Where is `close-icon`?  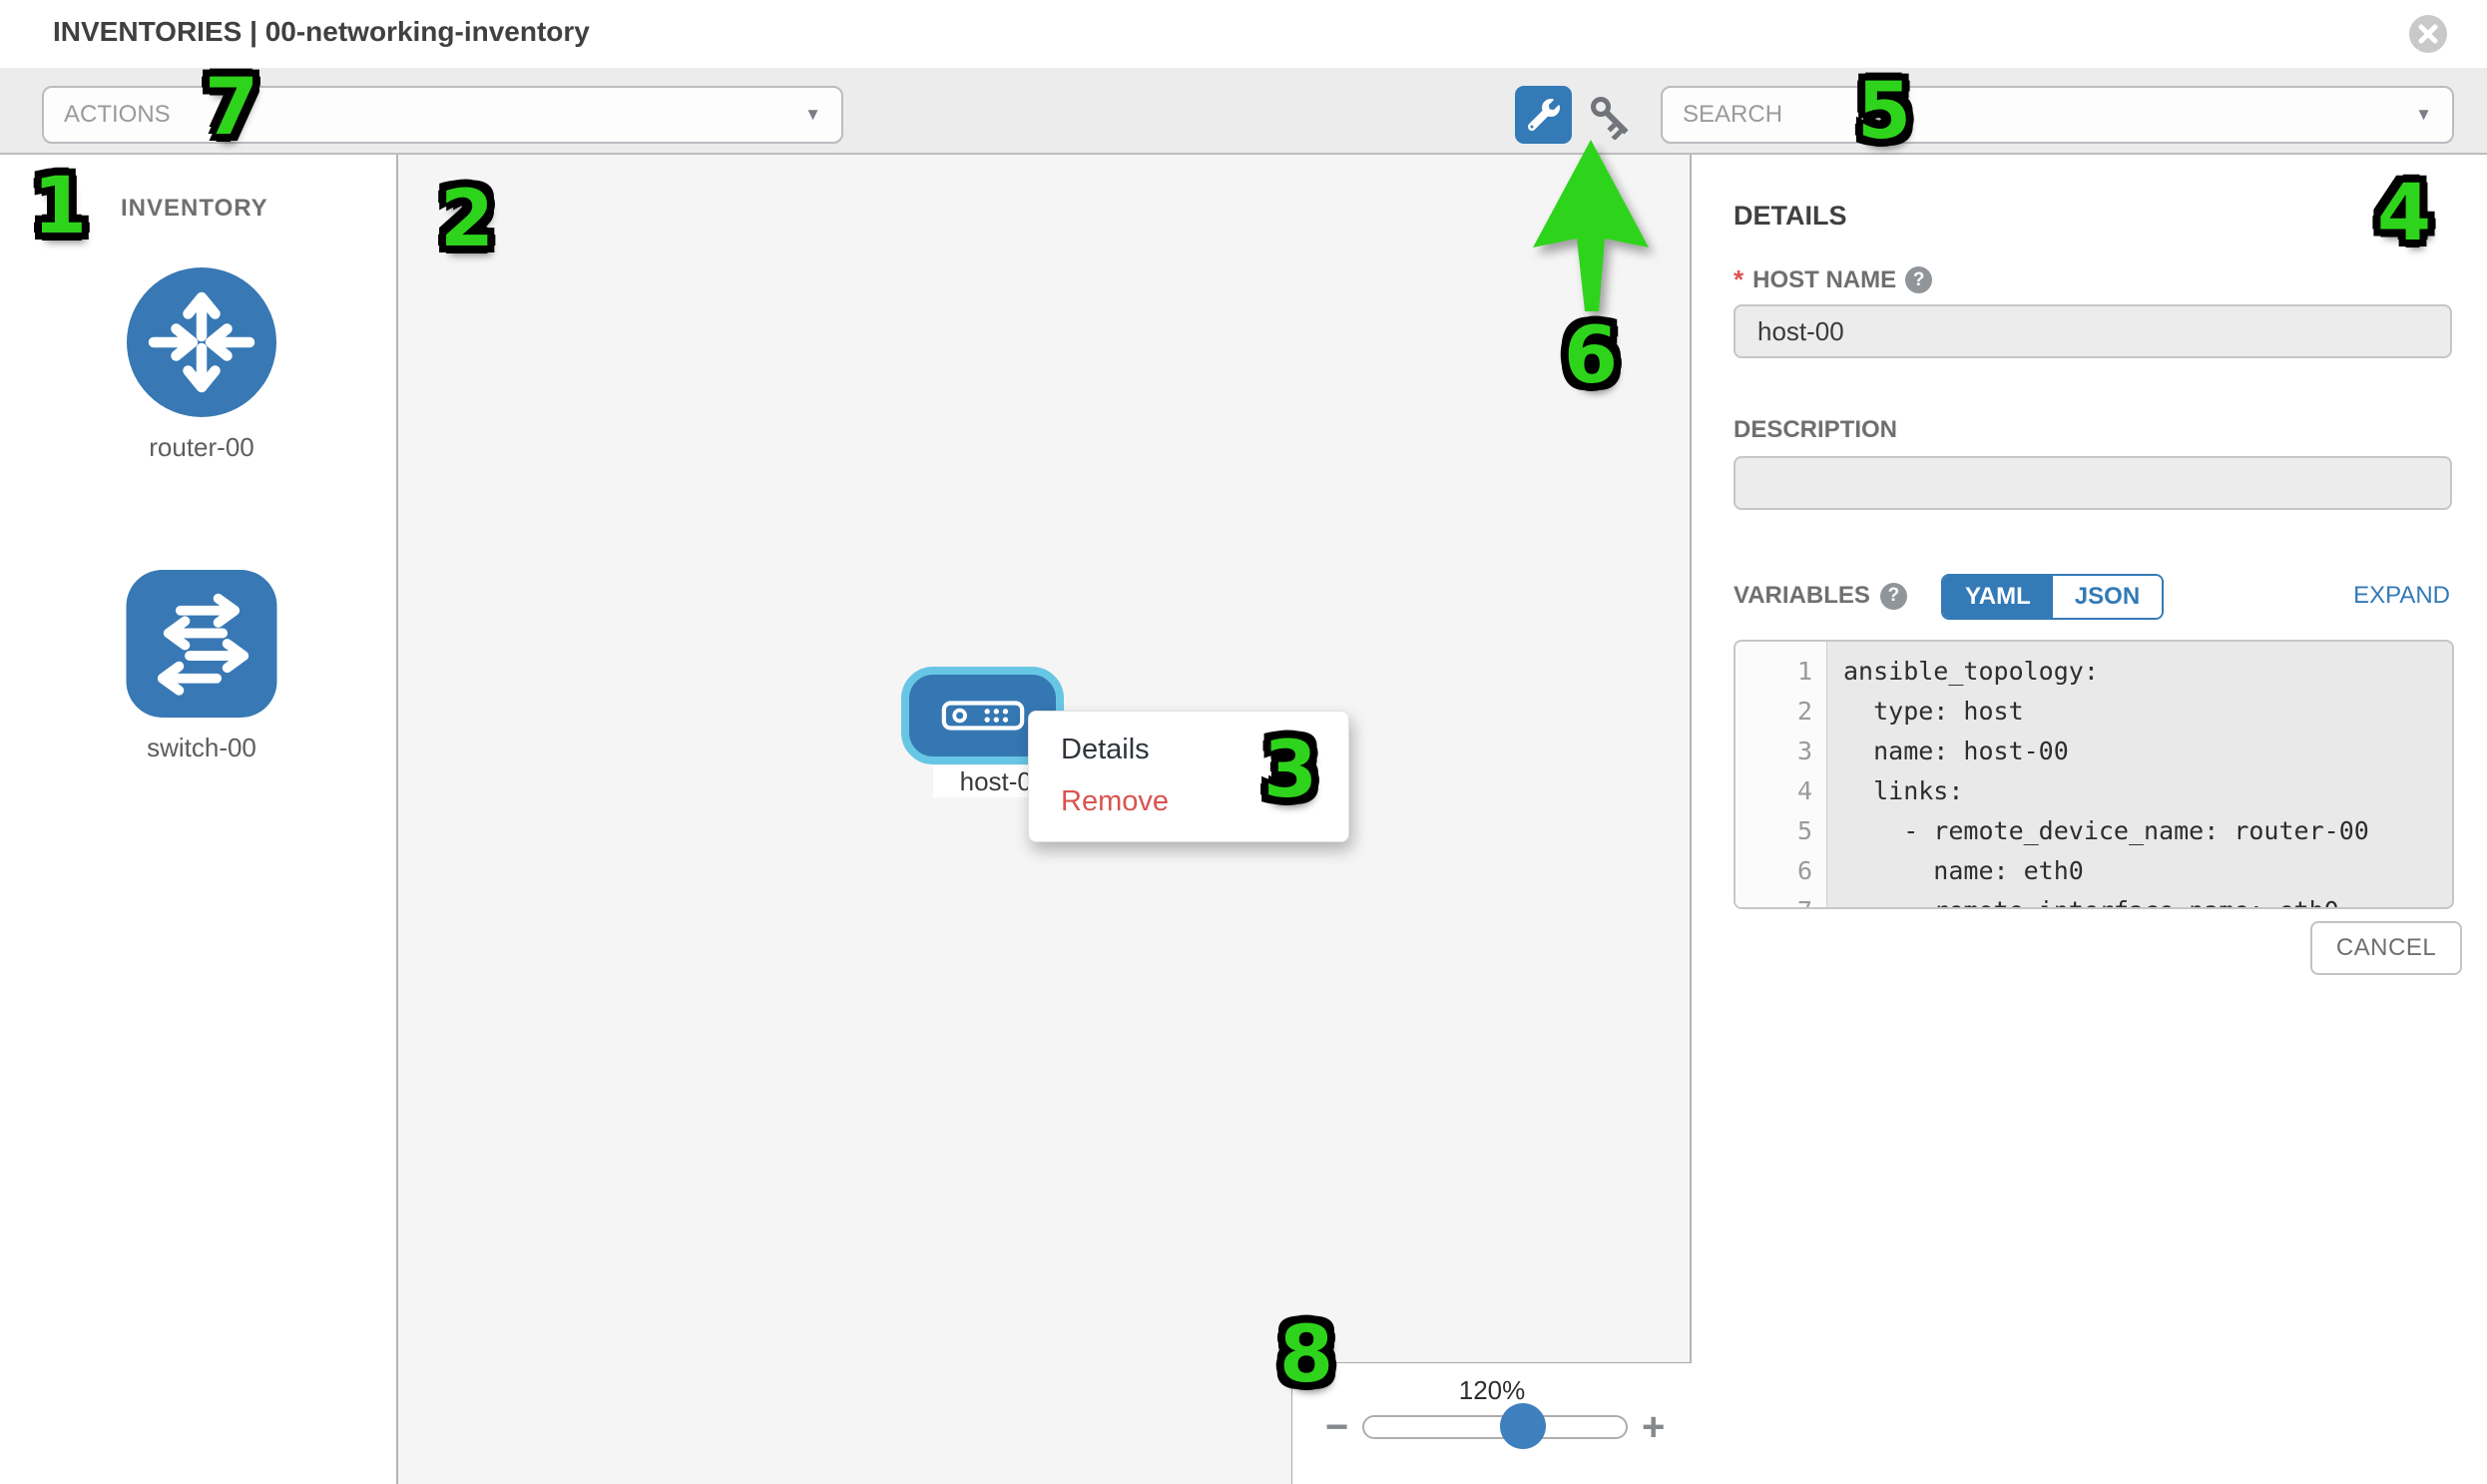 close-icon is located at coordinates (2428, 34).